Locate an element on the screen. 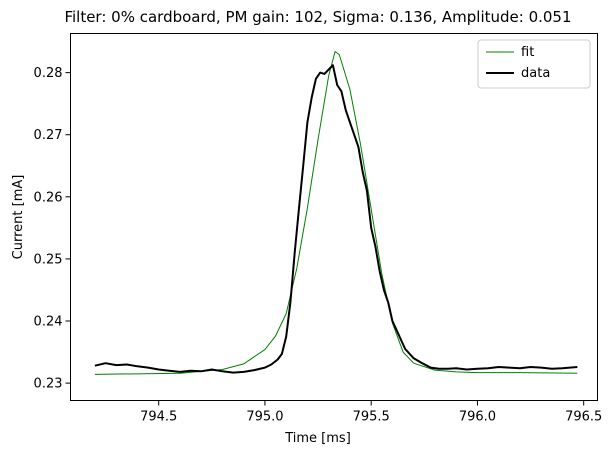  legend-data-label: data is located at coordinates (535, 73).